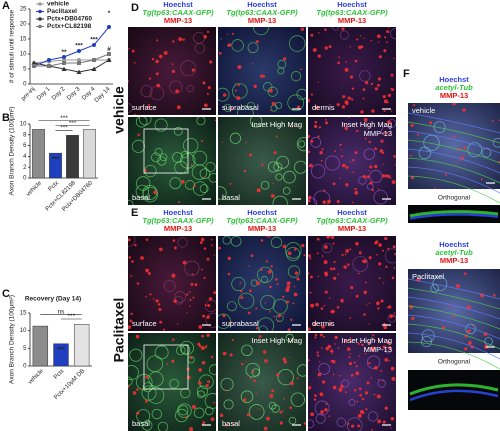  I want to click on texture, so click(352, 70).